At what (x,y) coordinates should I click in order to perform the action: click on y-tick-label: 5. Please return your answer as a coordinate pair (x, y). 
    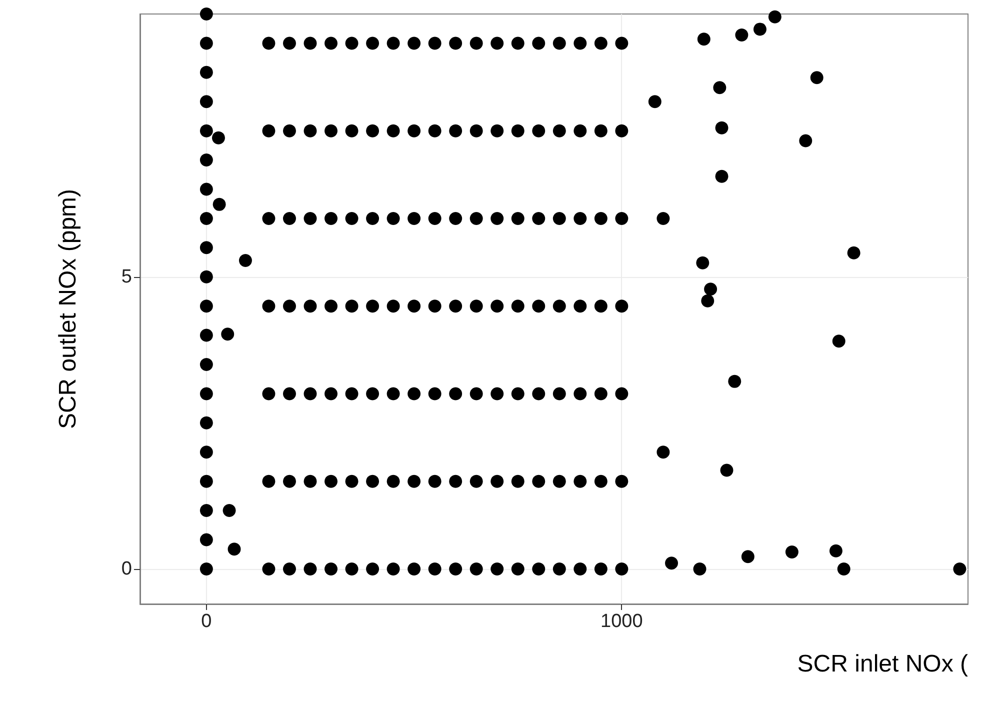
    Looking at the image, I should click on (126, 277).